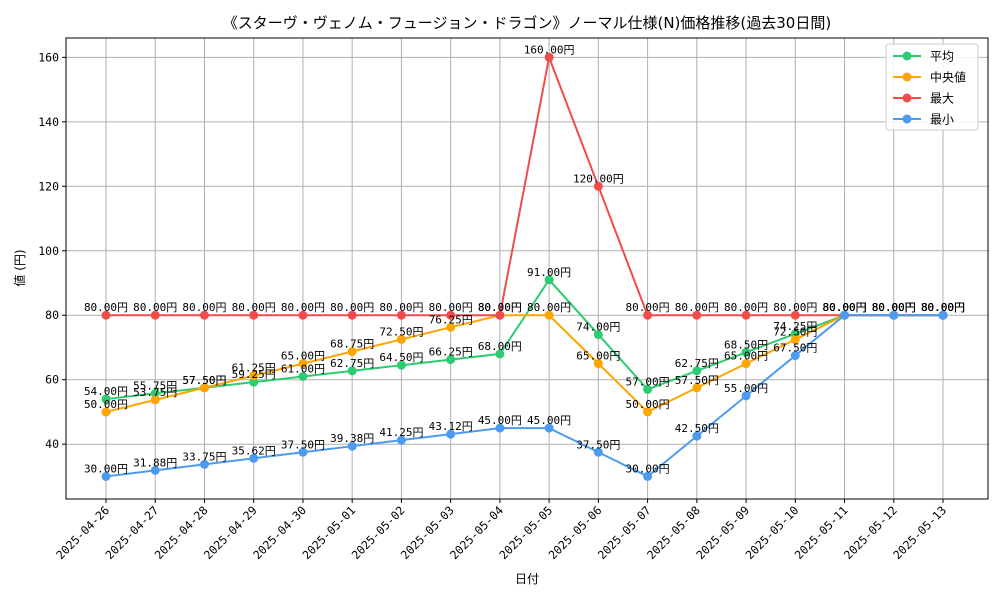 Image resolution: width=1000 pixels, height=600 pixels. What do you see at coordinates (648, 468) in the screenshot?
I see `data-label: 30.00円` at bounding box center [648, 468].